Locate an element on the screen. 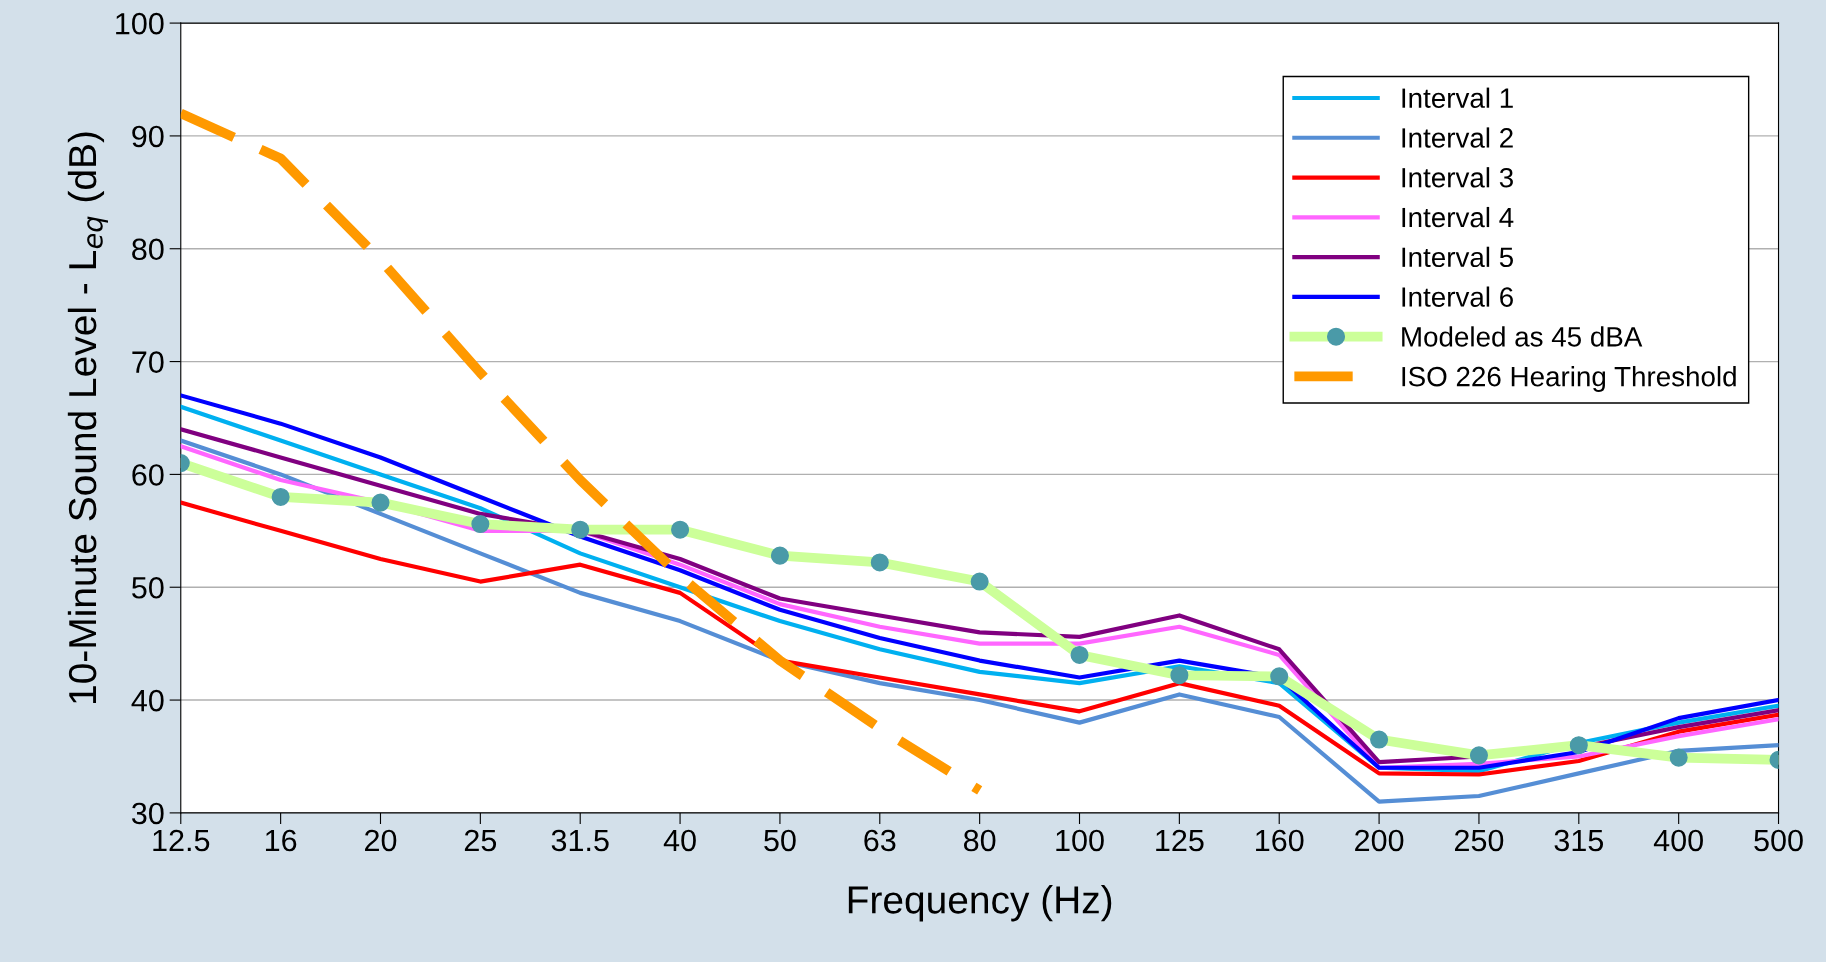  legend-label: Interval 2 is located at coordinates (1457, 137).